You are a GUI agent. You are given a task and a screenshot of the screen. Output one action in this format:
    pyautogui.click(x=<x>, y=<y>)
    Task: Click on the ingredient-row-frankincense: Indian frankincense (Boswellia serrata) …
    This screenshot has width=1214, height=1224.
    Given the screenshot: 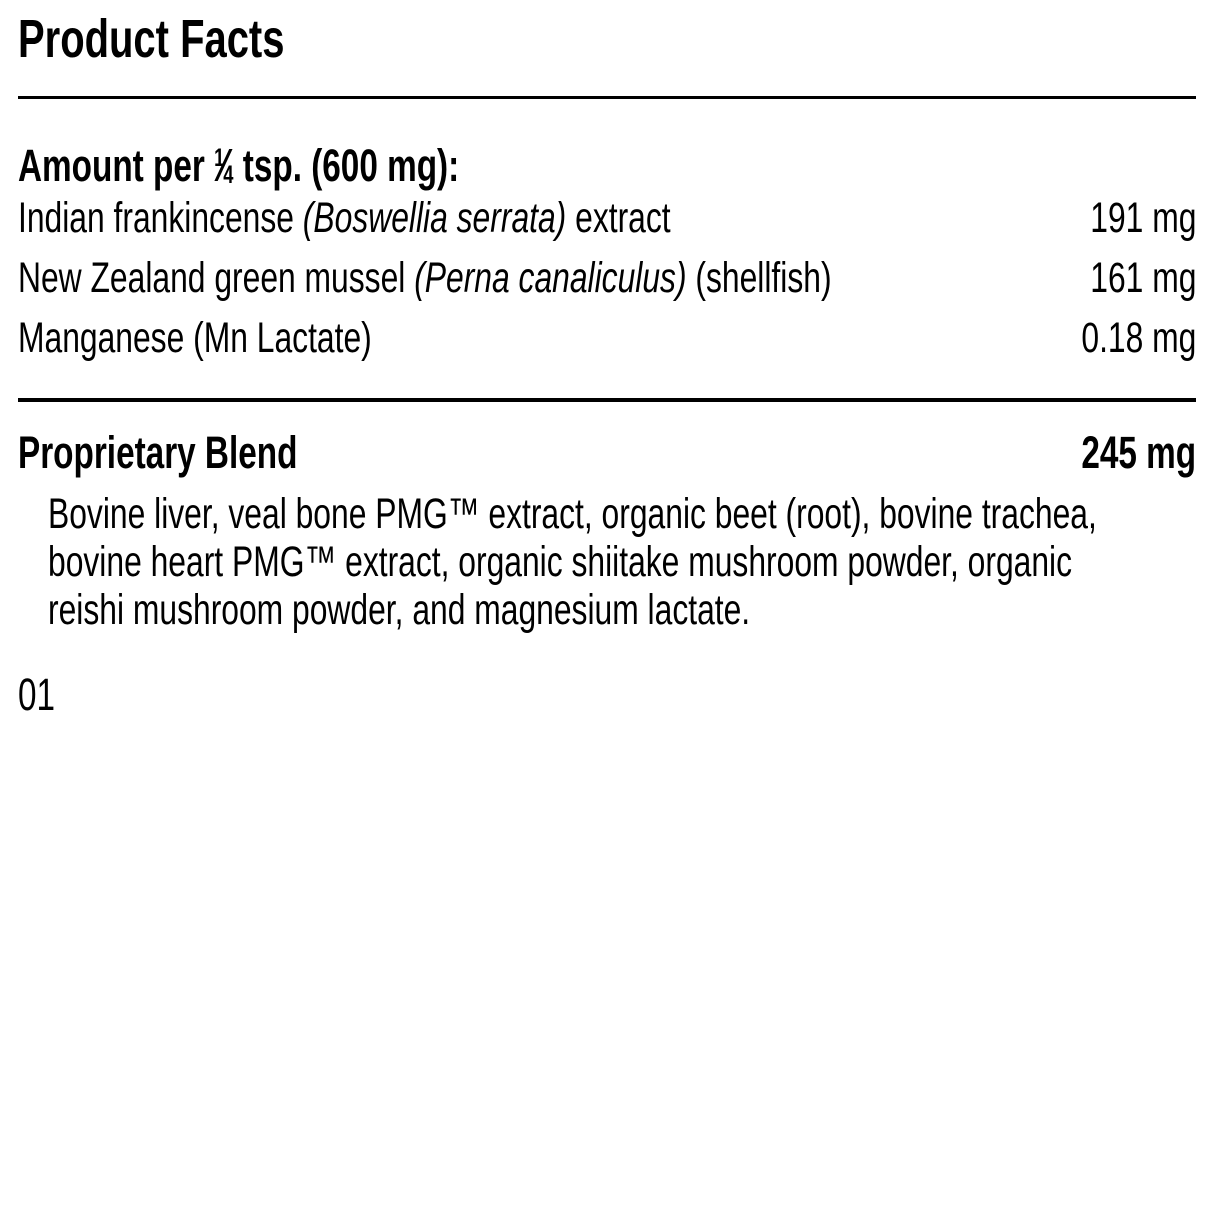 What is the action you would take?
    pyautogui.click(x=607, y=218)
    